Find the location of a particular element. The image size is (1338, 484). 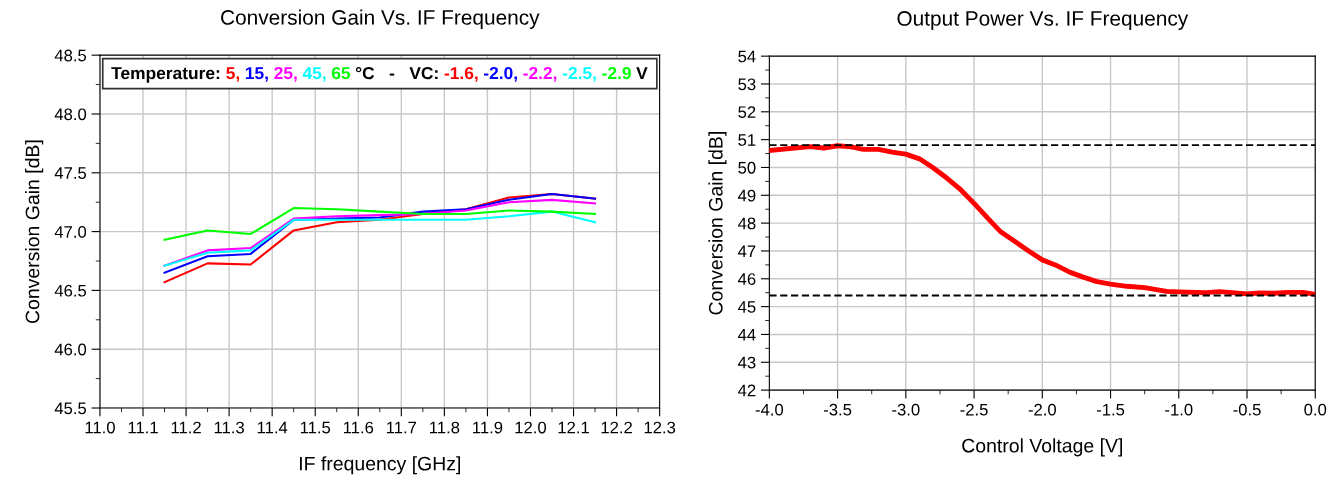

x-tick-label: 12.3 is located at coordinates (660, 427).